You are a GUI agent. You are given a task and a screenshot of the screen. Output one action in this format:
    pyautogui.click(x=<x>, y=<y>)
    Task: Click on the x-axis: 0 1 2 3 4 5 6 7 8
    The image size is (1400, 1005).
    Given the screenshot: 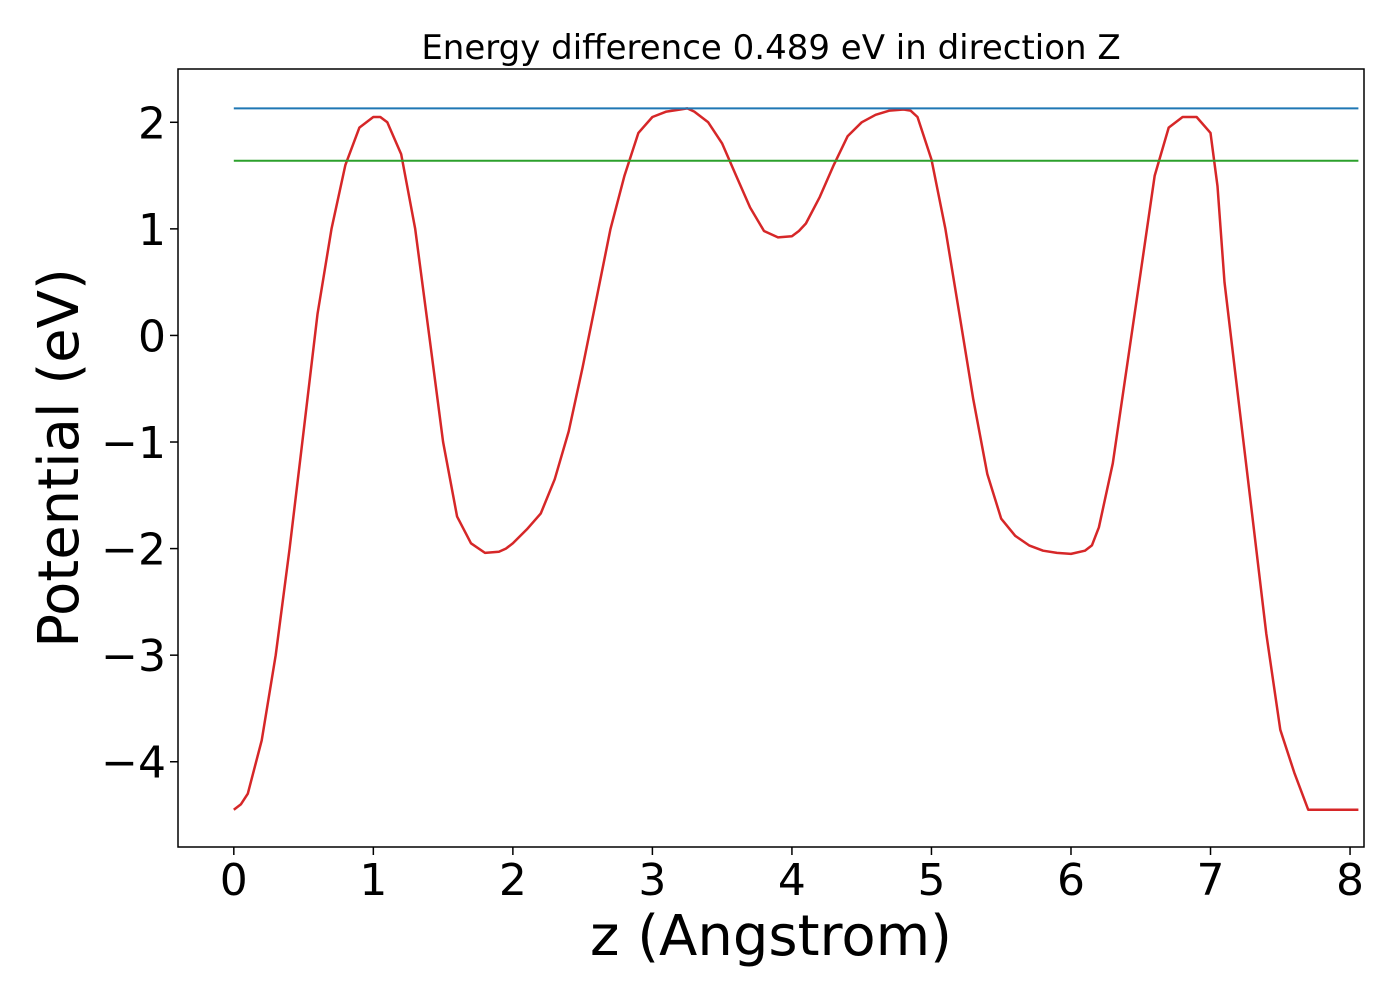 What is the action you would take?
    pyautogui.click(x=792, y=876)
    